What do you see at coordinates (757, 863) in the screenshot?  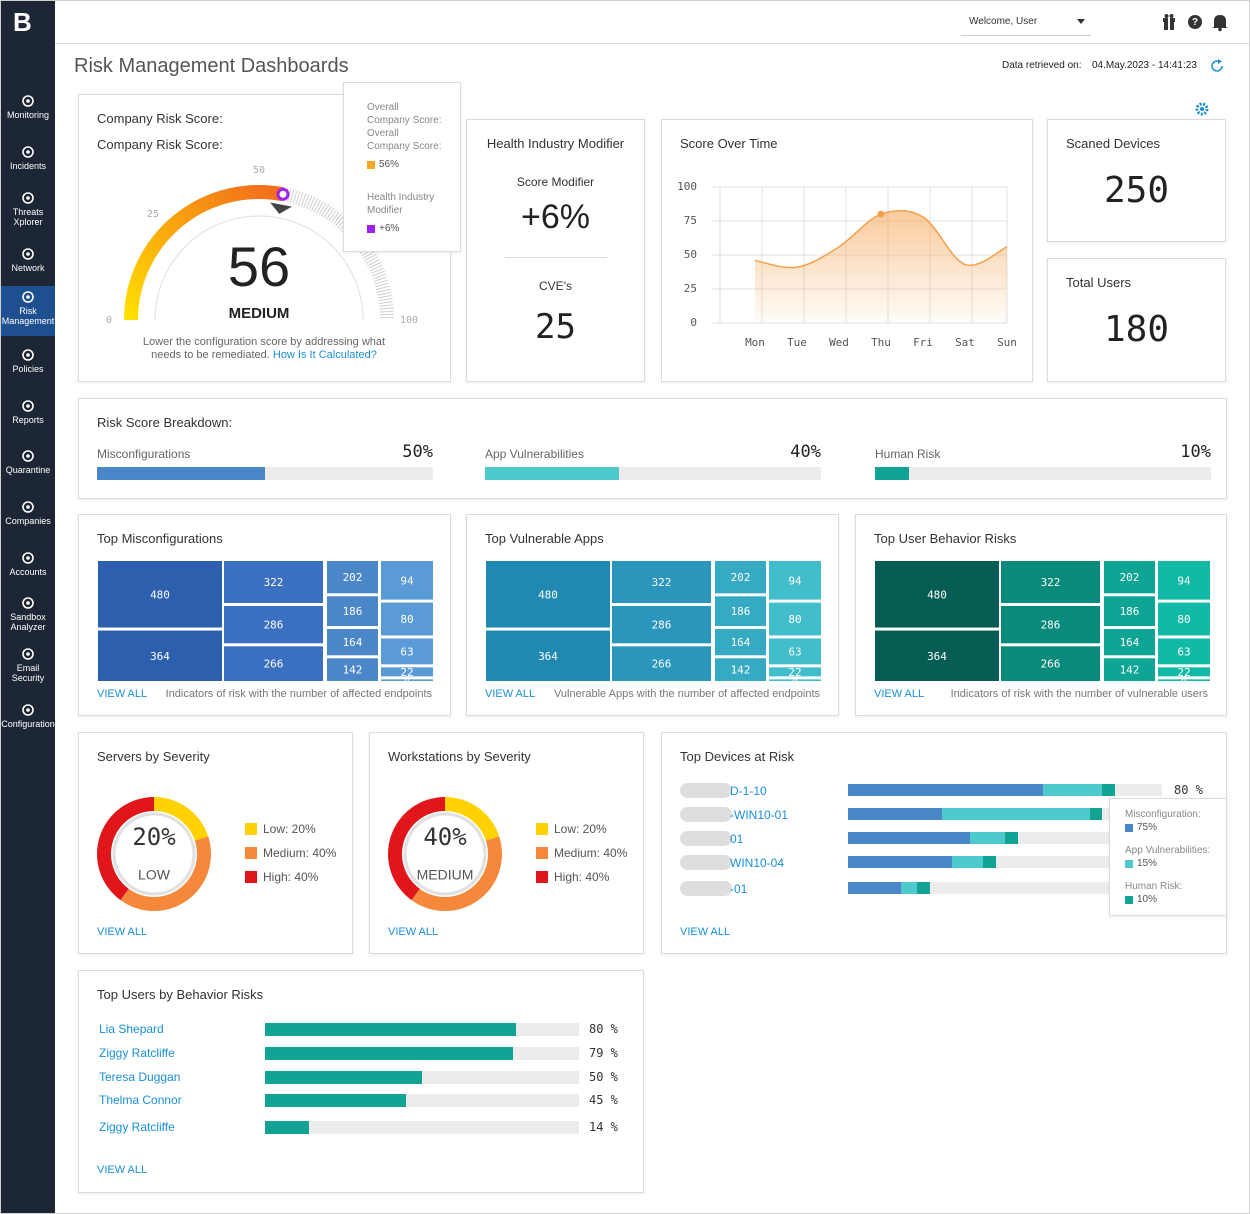 I see `device-name: WIN10-04` at bounding box center [757, 863].